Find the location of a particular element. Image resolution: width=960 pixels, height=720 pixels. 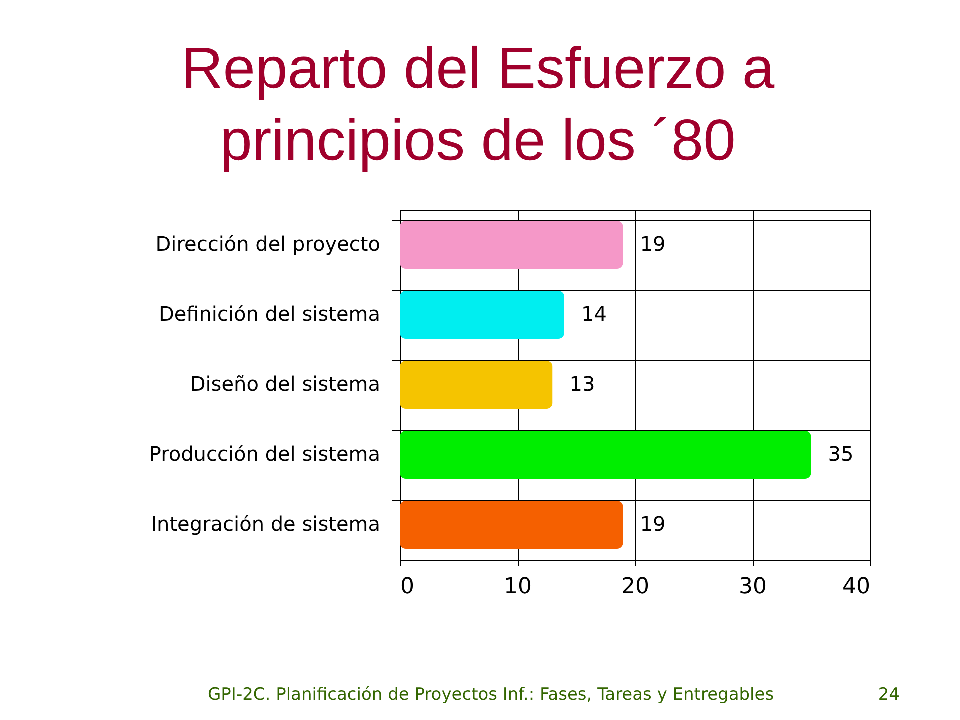

x-tick-label: 0 is located at coordinates (407, 587).